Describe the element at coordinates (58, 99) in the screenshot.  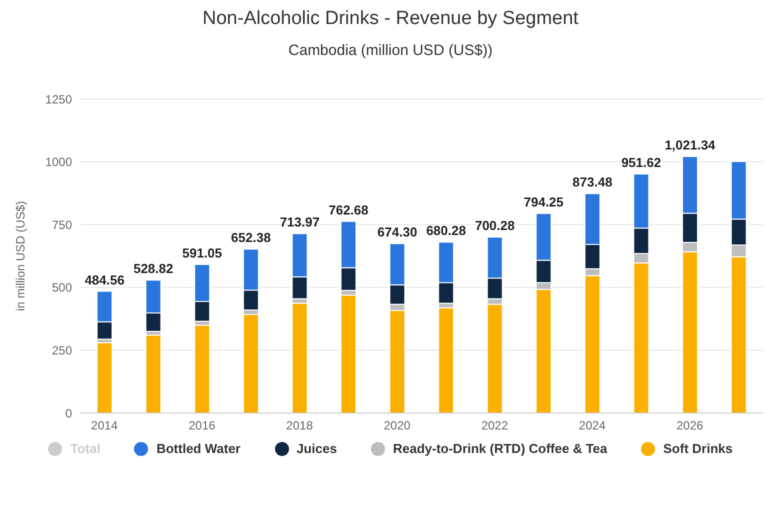
I see `y-tick-label: 1250` at that location.